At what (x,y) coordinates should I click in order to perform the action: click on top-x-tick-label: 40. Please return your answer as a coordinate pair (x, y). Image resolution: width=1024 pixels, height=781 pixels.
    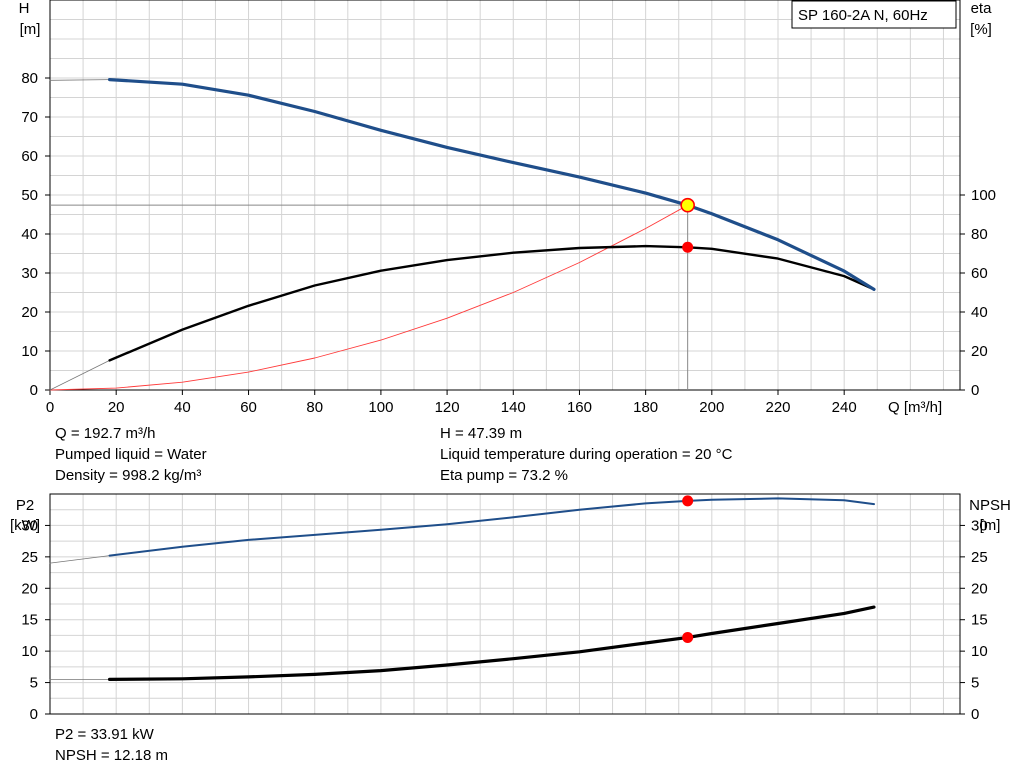
    Looking at the image, I should click on (182, 407).